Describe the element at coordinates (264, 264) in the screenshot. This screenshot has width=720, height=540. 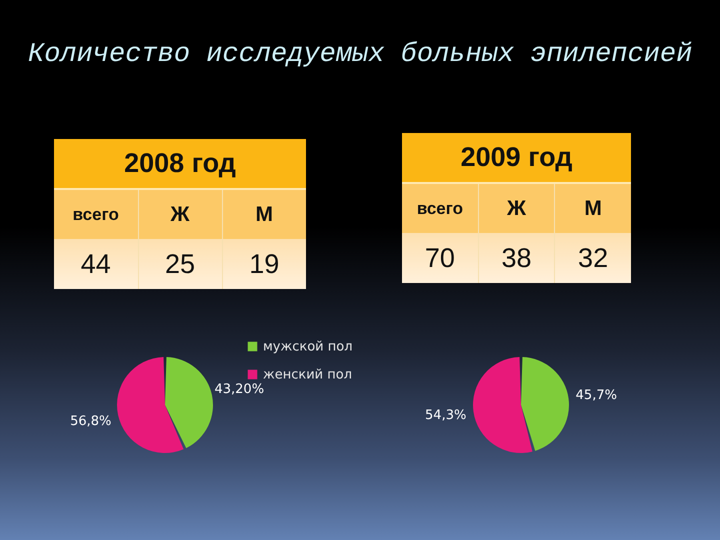
I see `text: 19` at that location.